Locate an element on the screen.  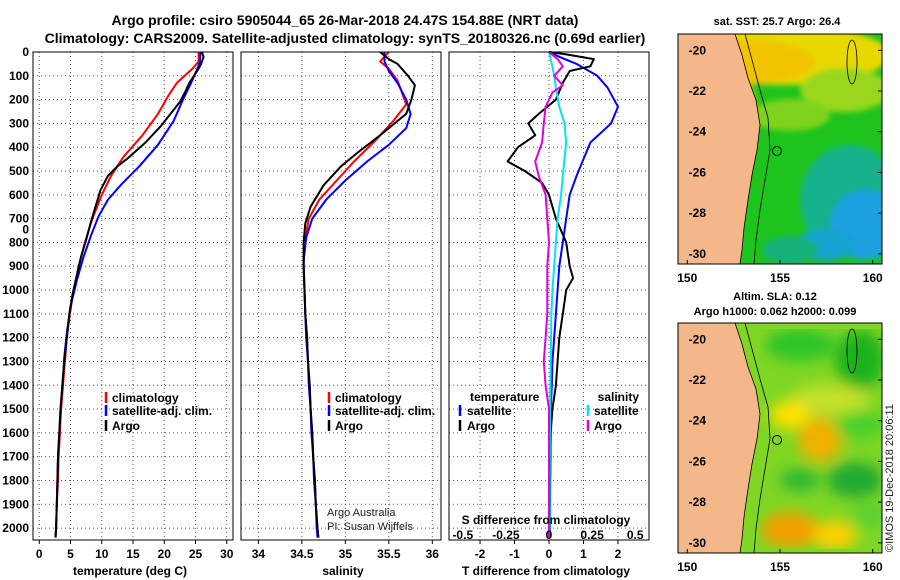
pressure-tick-label: 400 is located at coordinates (19, 147).